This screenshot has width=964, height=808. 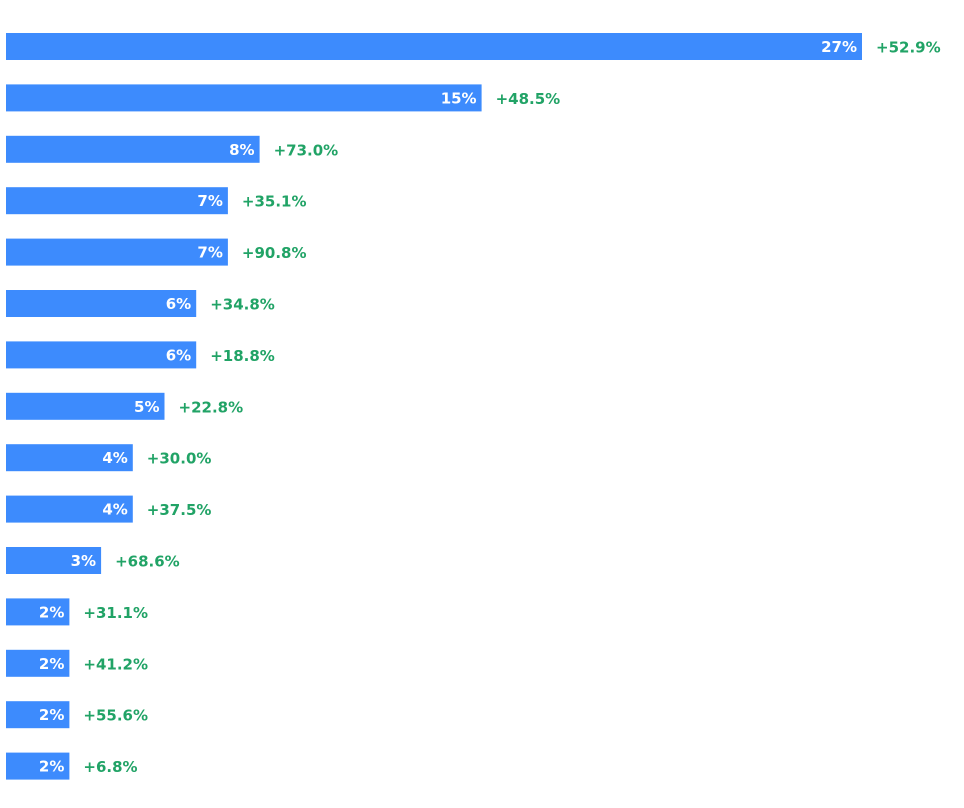 What do you see at coordinates (110, 767) in the screenshot?
I see `change-label: +6.8%` at bounding box center [110, 767].